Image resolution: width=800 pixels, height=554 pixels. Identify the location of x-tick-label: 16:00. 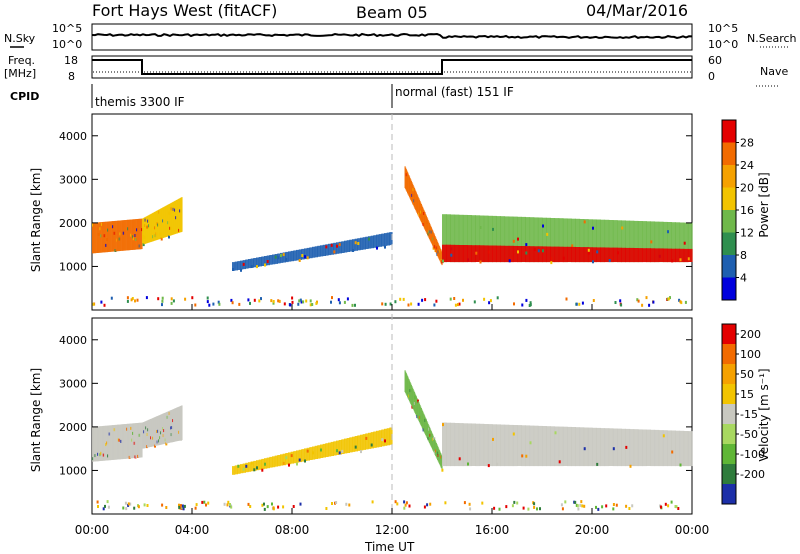
(492, 530).